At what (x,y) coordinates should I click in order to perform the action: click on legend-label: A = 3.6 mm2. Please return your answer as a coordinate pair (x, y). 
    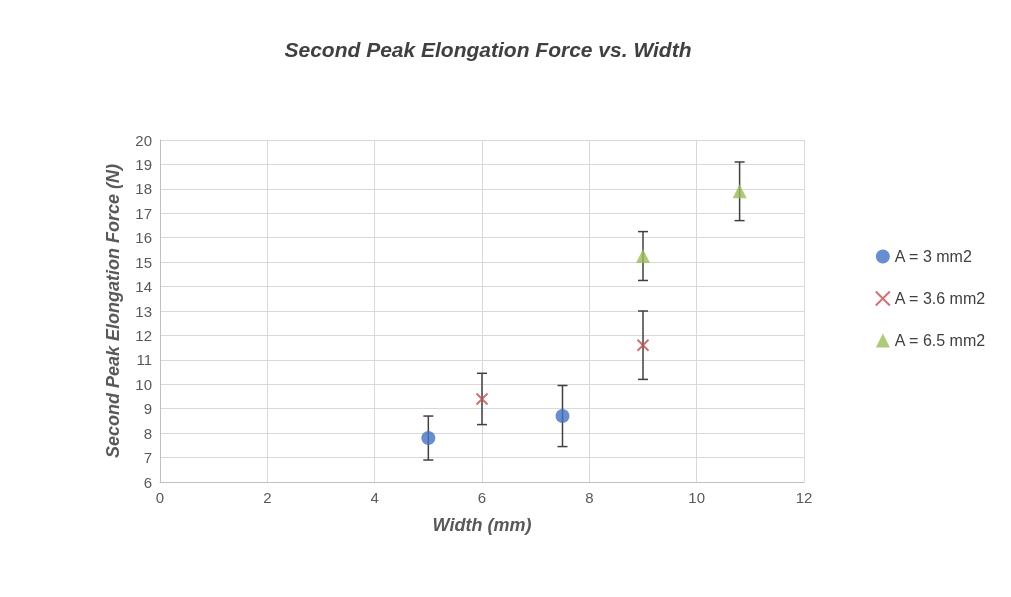
    Looking at the image, I should click on (940, 298).